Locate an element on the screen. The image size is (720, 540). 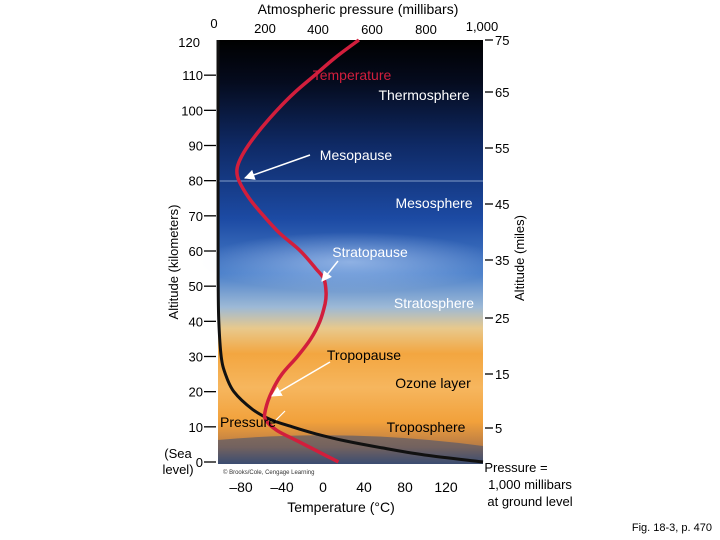
left-tick-label: 120 is located at coordinates (189, 42).